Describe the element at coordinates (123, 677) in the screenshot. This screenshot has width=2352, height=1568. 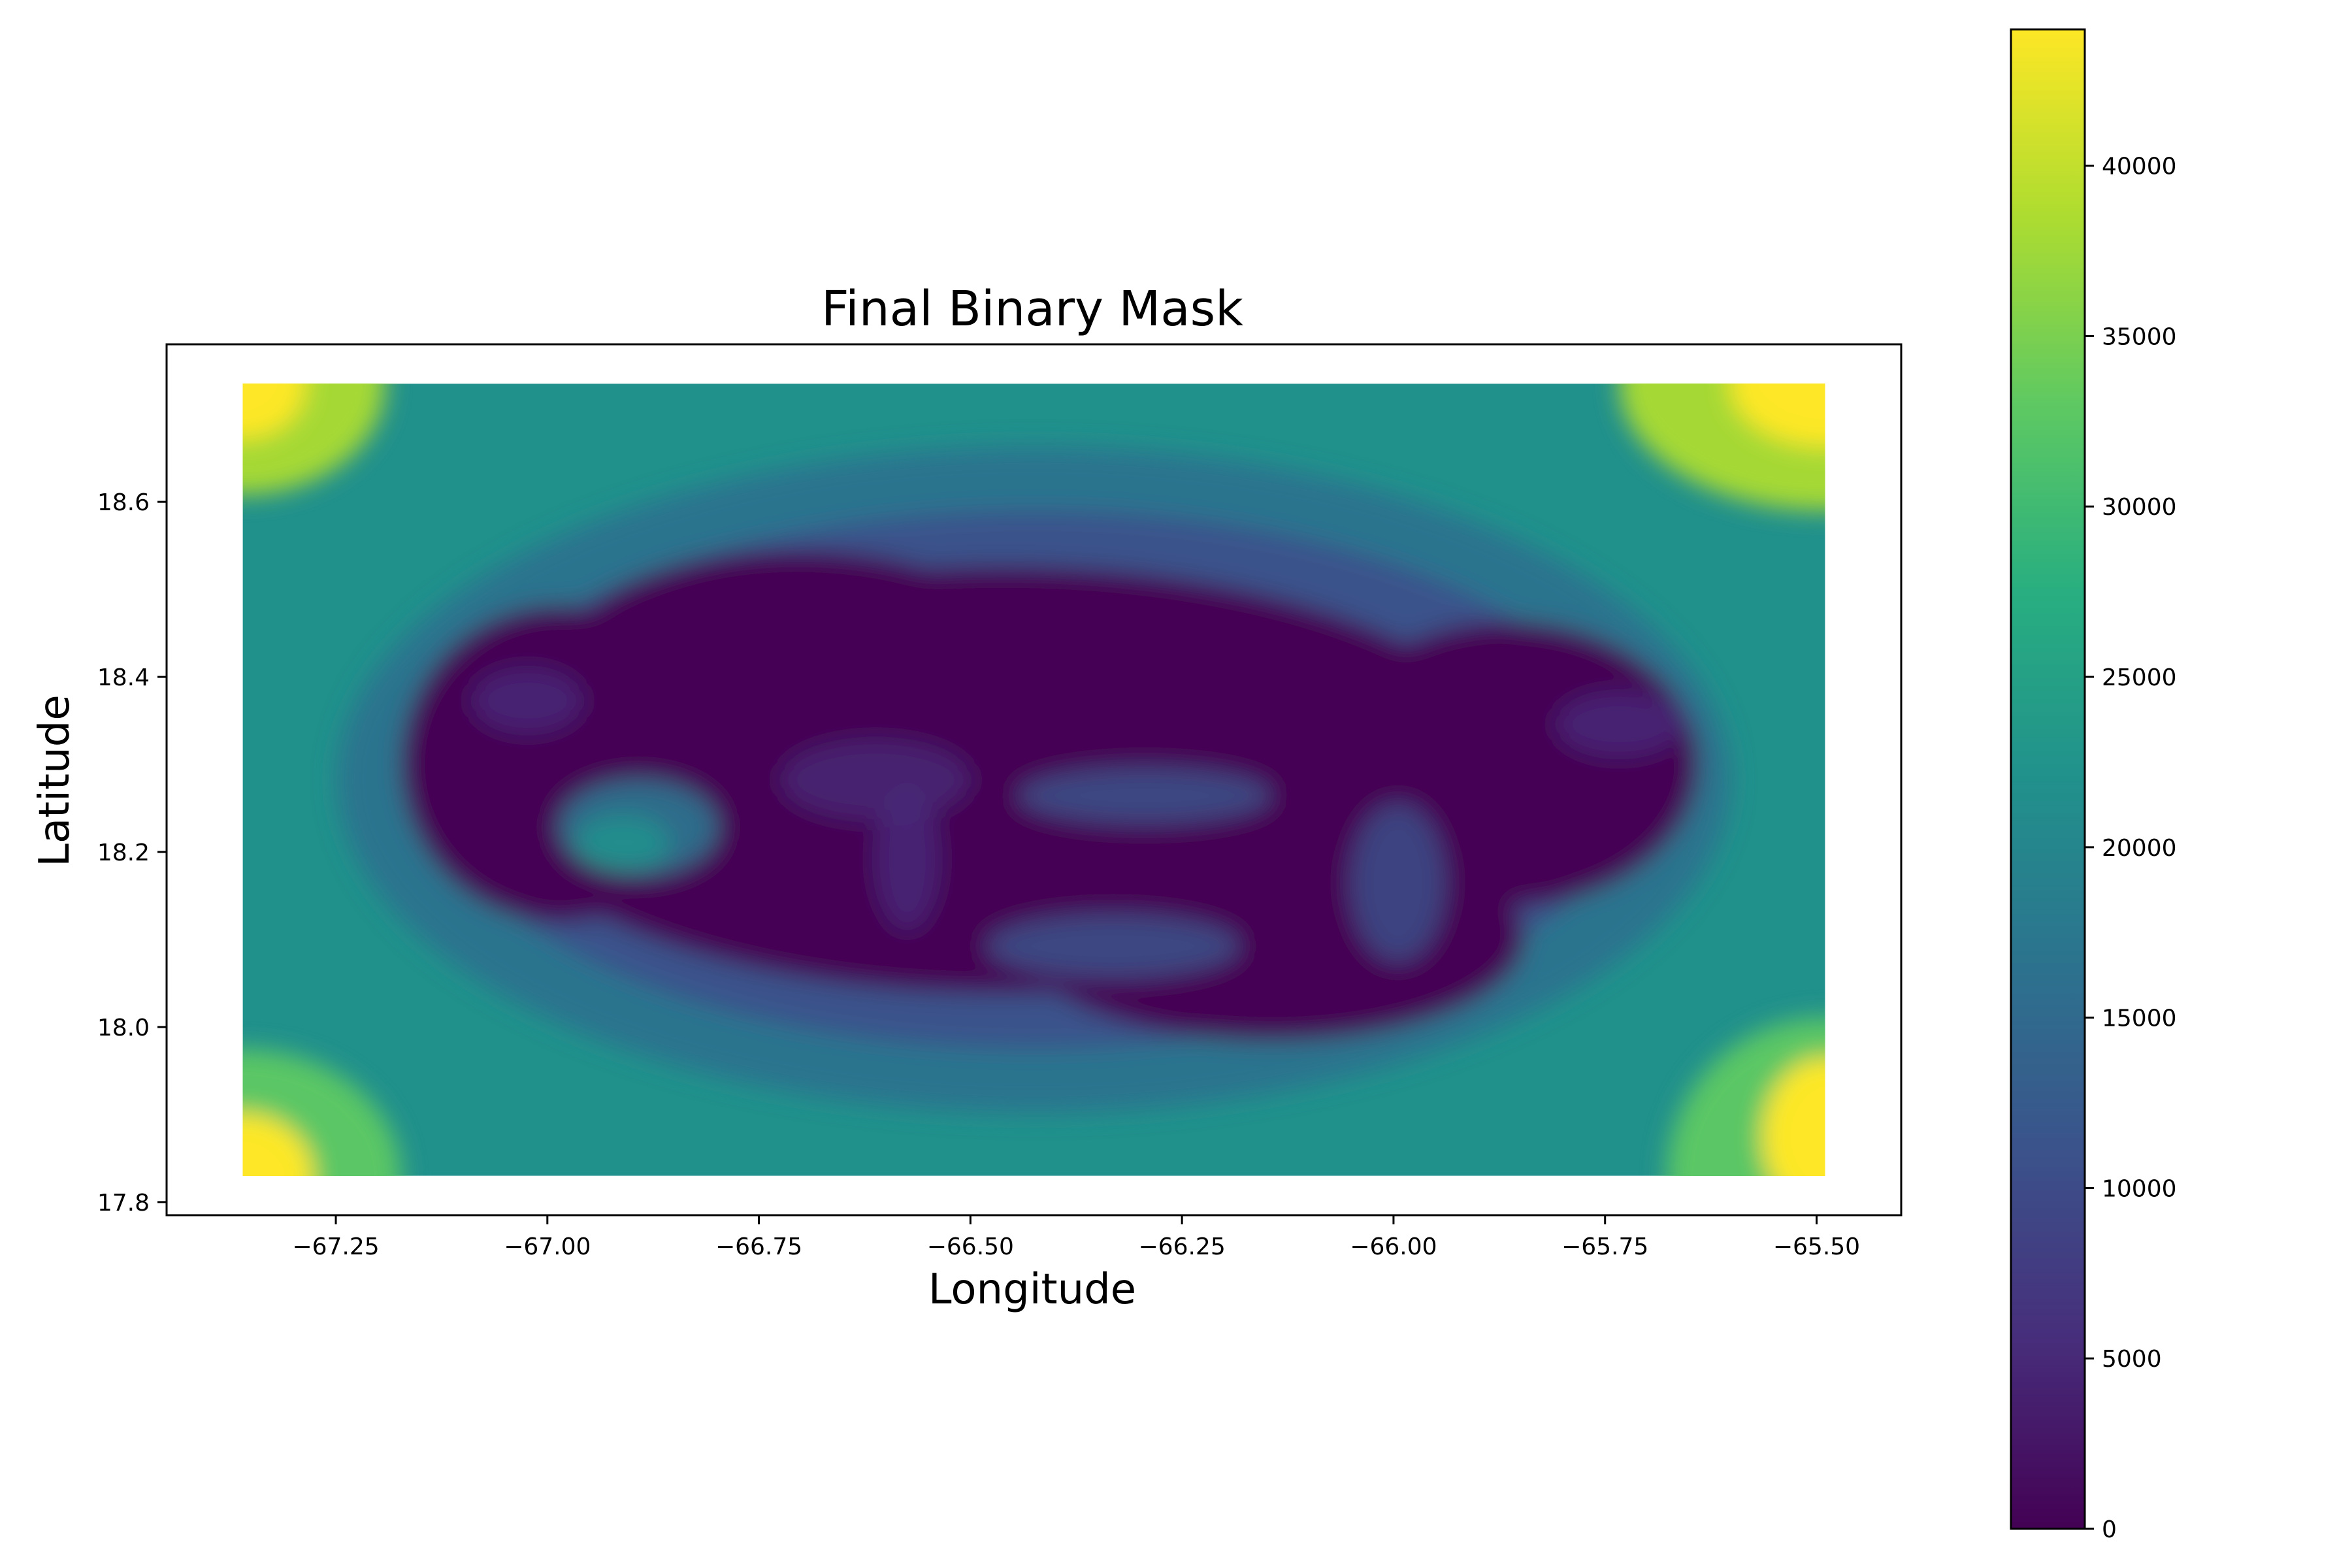
I see `y-tick-label: 18.4` at that location.